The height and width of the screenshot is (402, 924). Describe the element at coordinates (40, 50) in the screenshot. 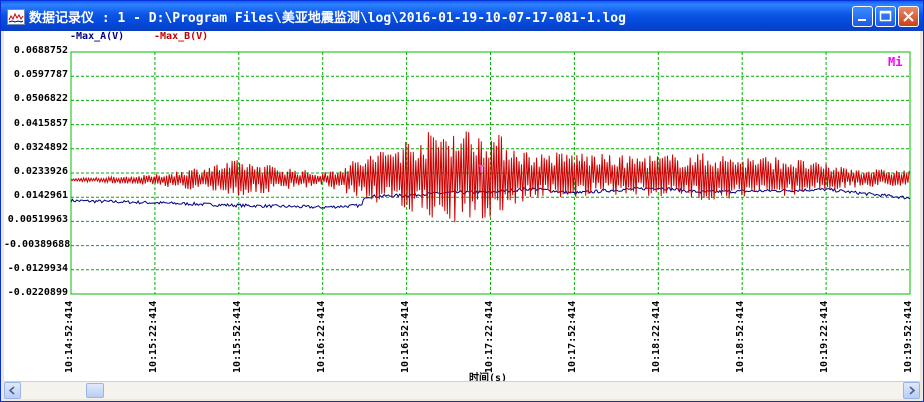

I see `y-tick-label: 0.0688752` at that location.